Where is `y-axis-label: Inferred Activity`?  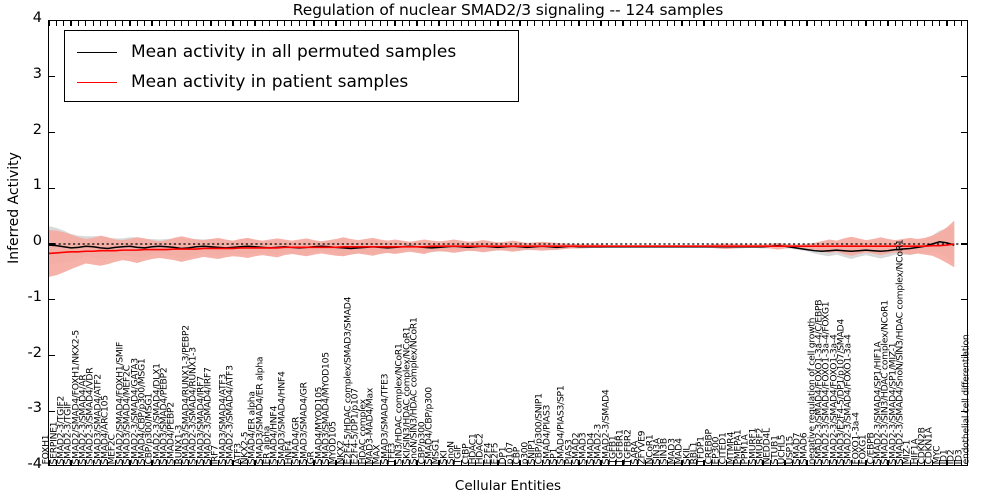 y-axis-label: Inferred Activity is located at coordinates (14, 208).